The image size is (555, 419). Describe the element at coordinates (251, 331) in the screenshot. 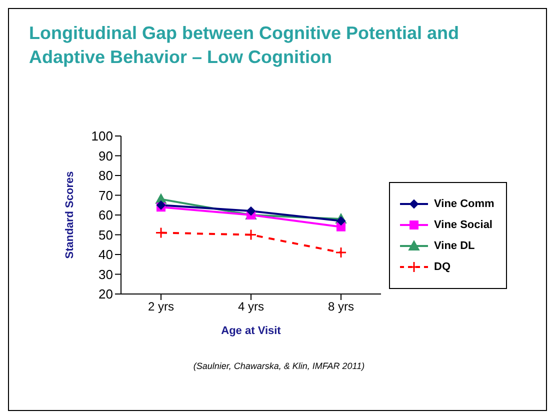

I see `x-axis-title: Age at Visit` at that location.